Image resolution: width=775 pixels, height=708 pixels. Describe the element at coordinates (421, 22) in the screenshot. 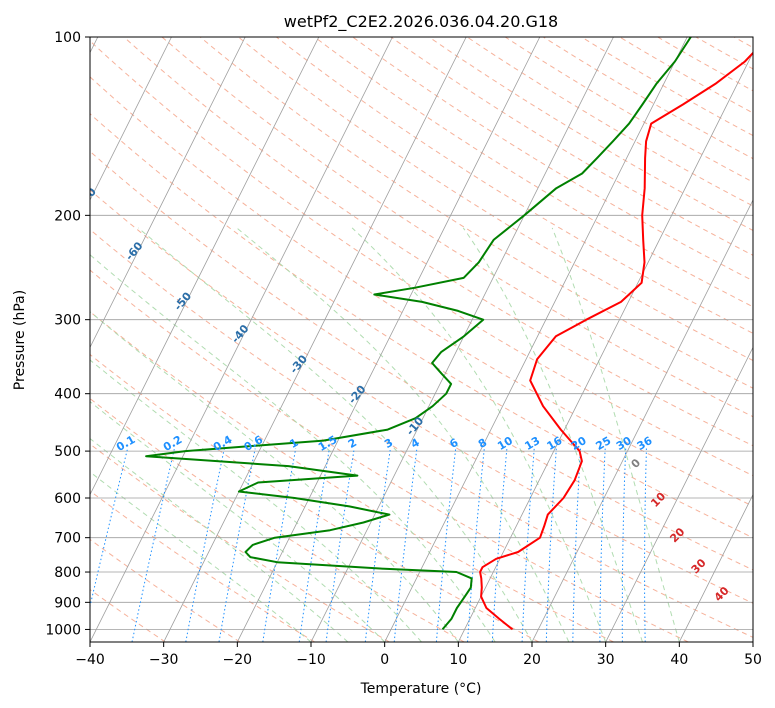

I see `chart-title: wetPf2_C2E2.2026.036.04.20.G18` at that location.